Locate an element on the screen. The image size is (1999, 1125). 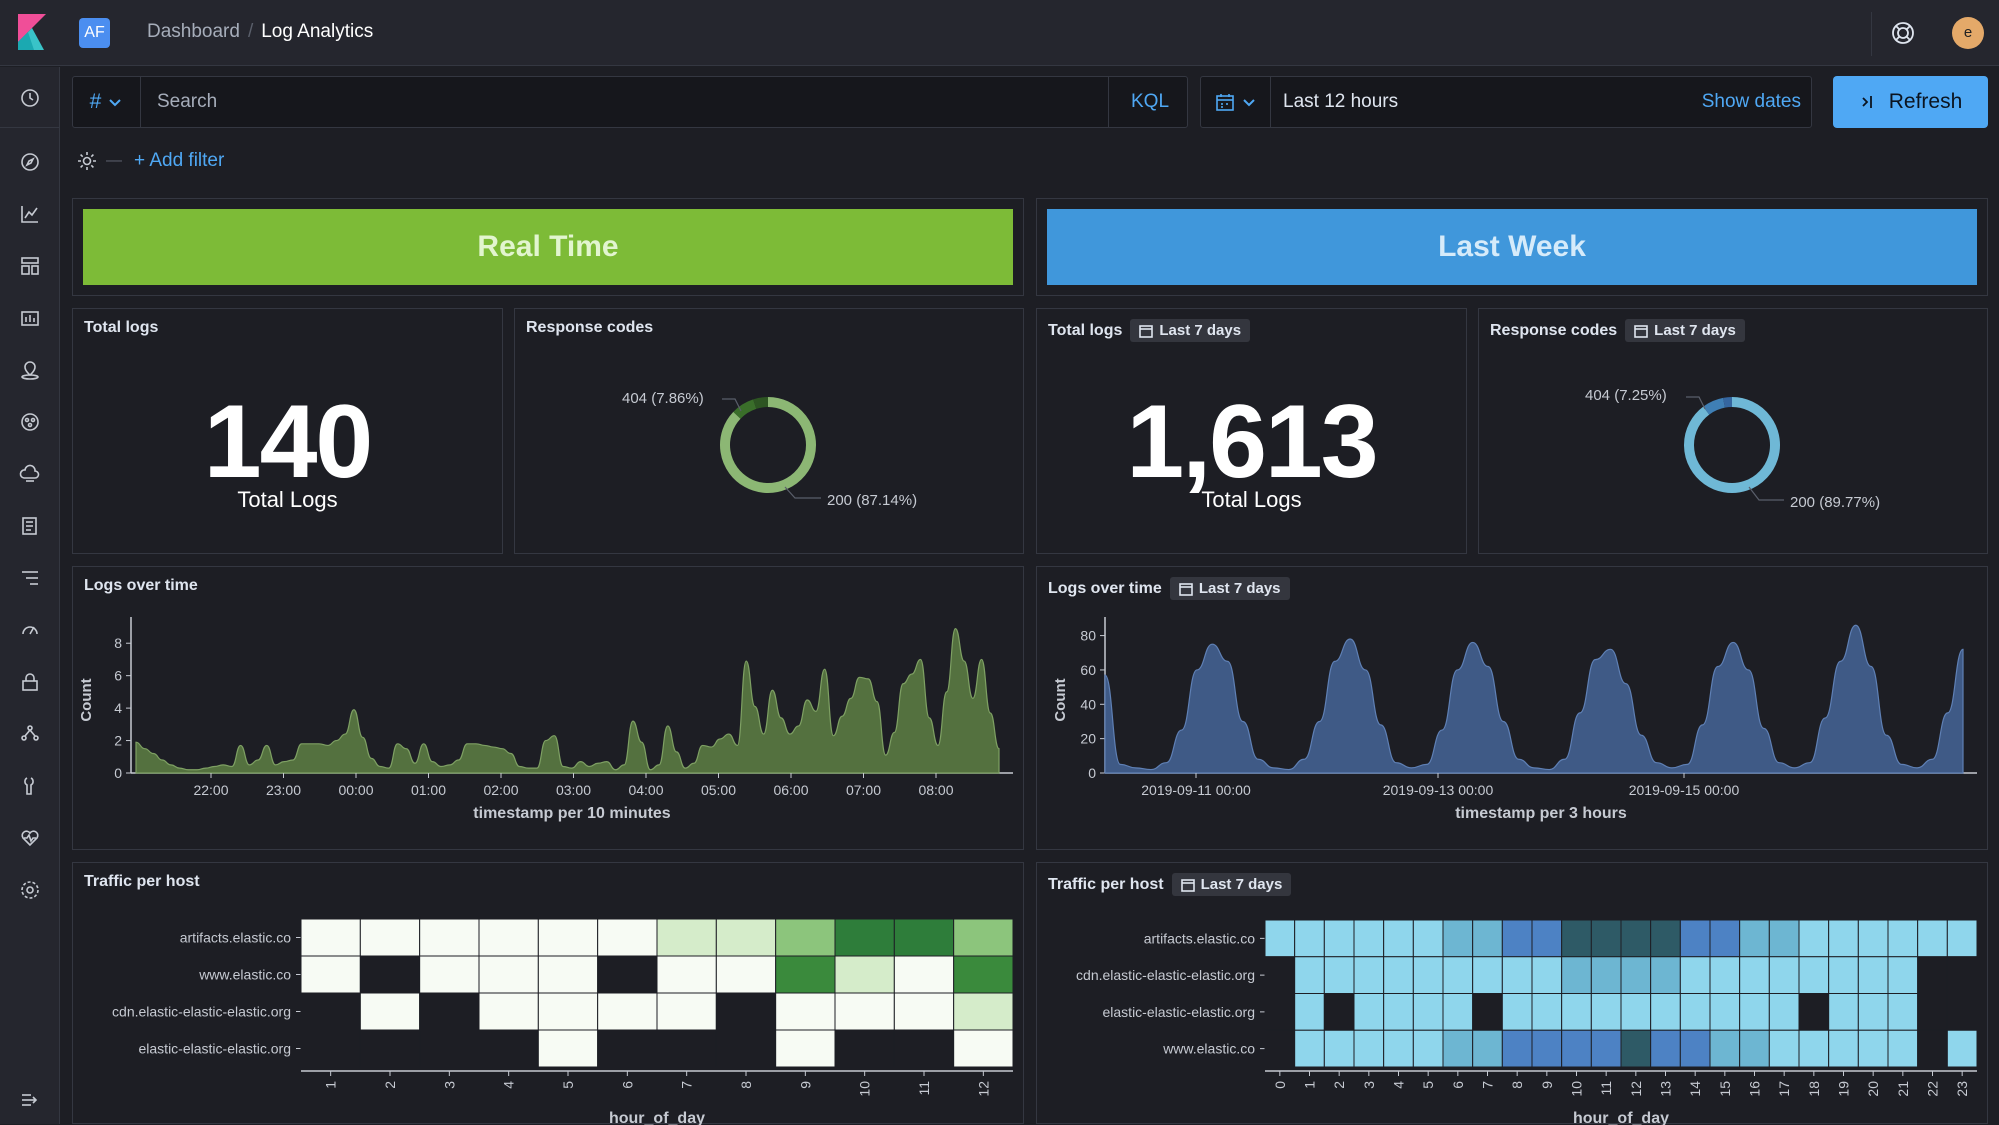
pie-slice-other is located at coordinates (761, 403).